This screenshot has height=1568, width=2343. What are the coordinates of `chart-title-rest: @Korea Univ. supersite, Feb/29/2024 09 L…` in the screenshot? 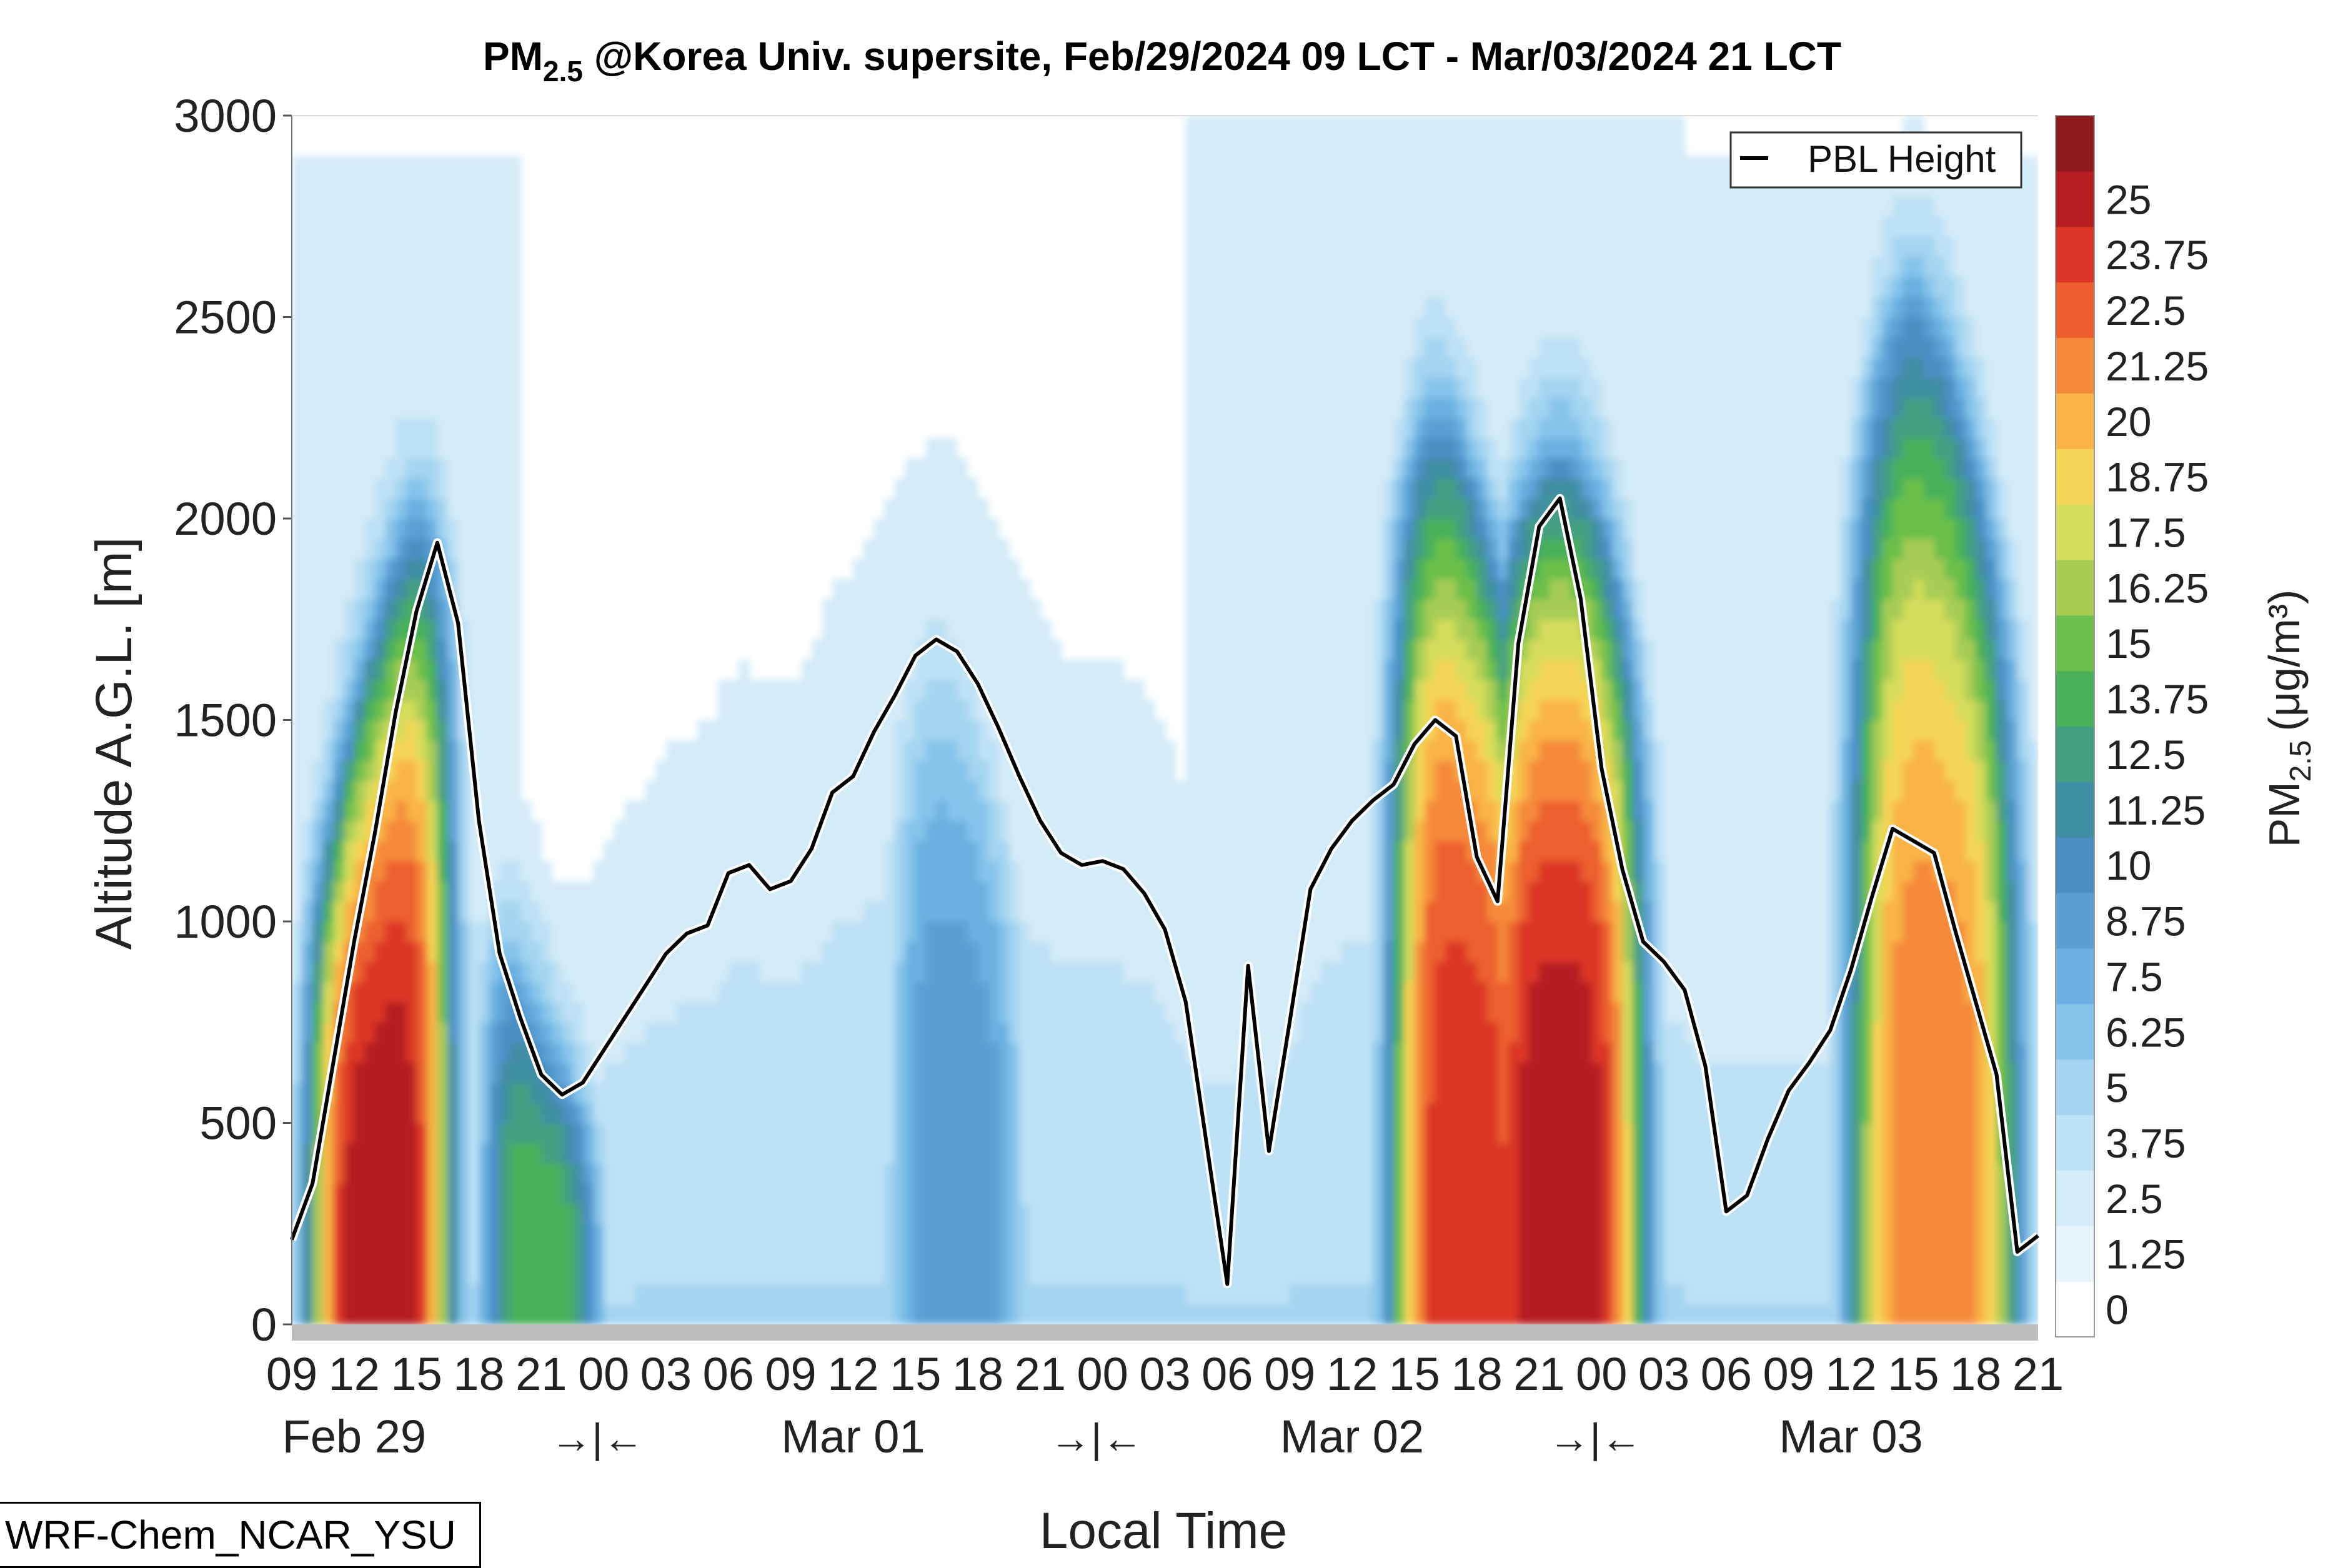 It's located at (1212, 56).